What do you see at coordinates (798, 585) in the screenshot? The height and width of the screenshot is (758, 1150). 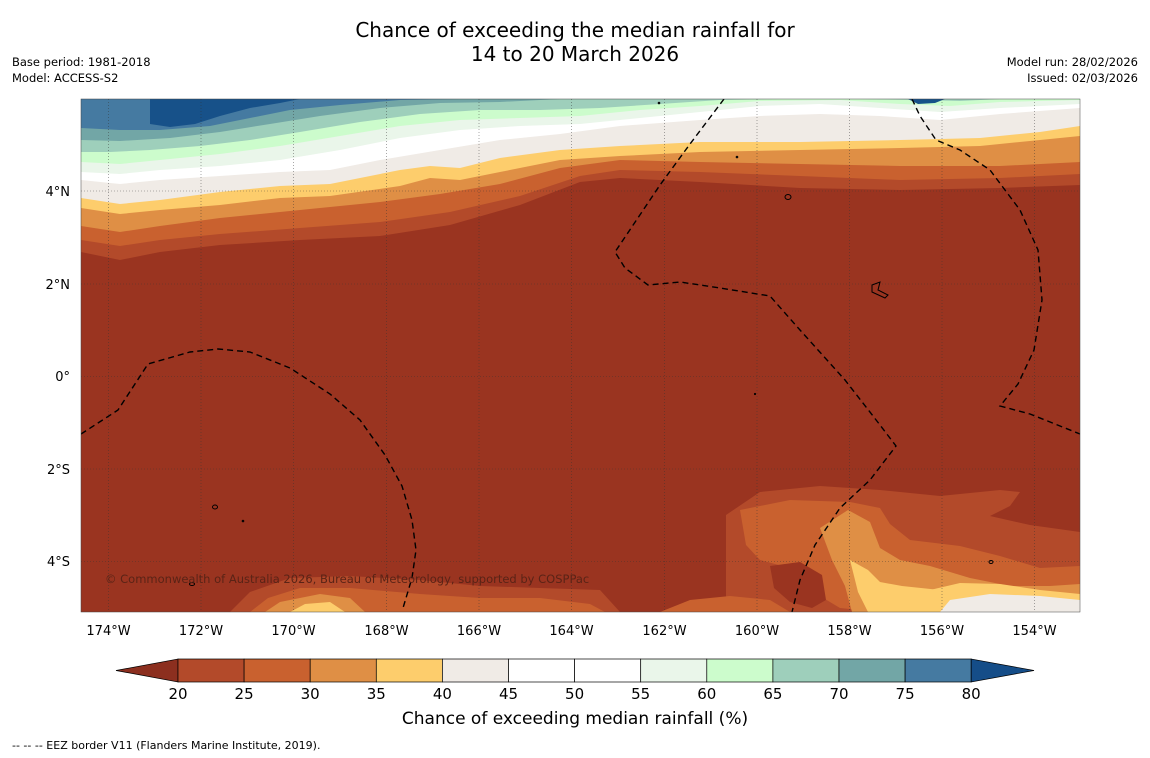 I see `patch-se-dark` at bounding box center [798, 585].